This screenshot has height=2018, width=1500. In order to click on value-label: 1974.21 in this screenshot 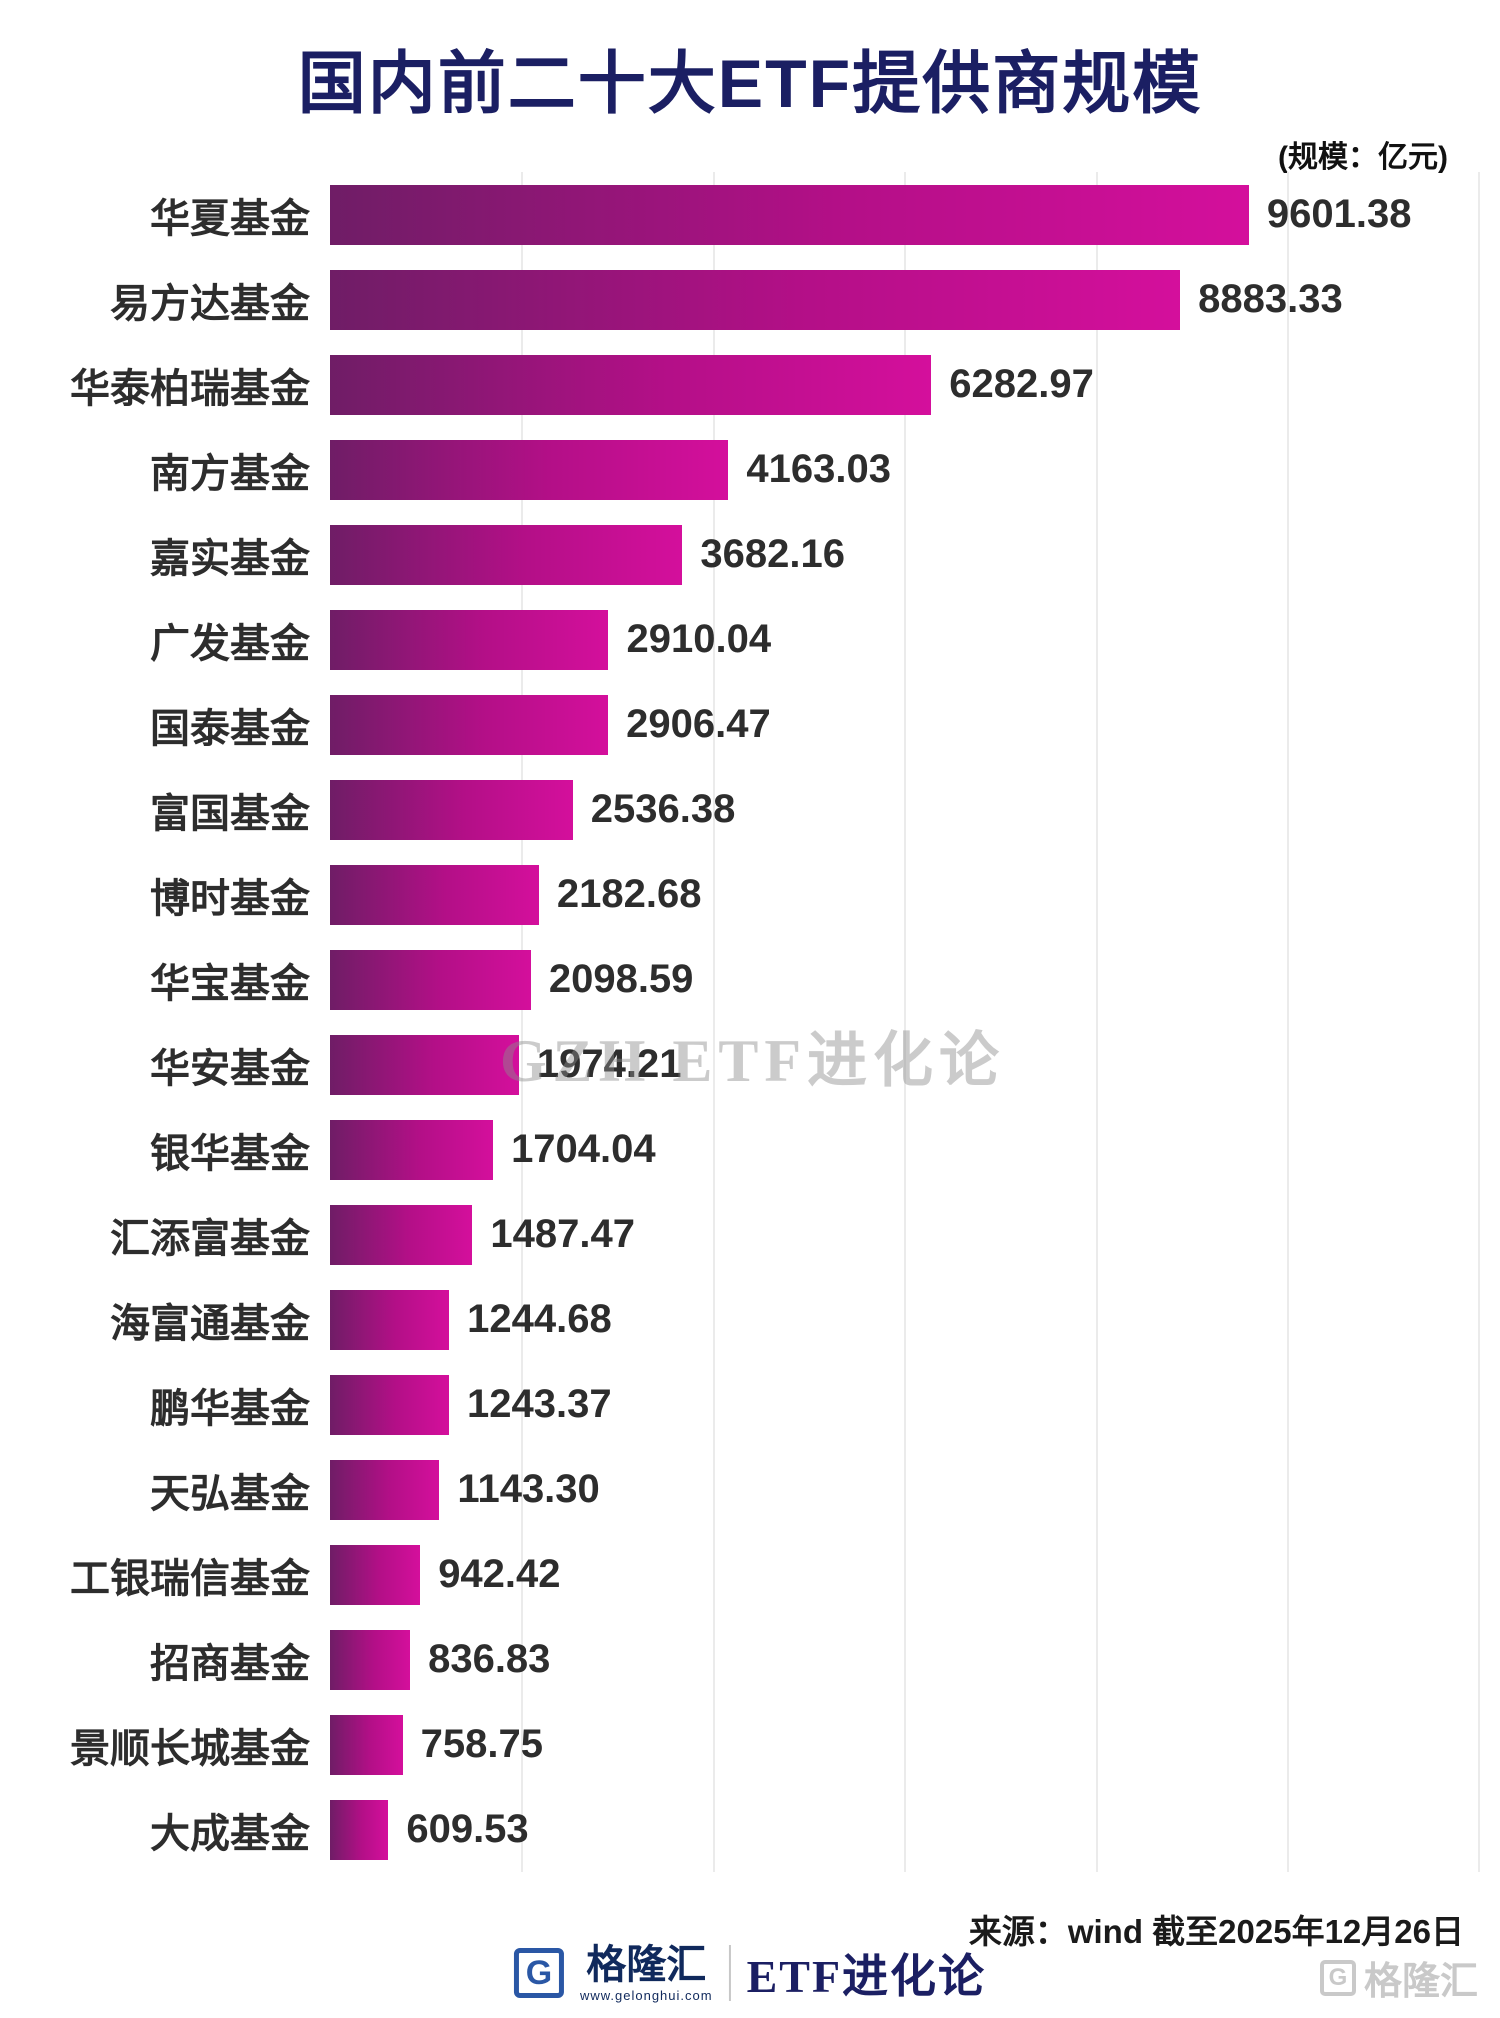, I will do `click(609, 1064)`.